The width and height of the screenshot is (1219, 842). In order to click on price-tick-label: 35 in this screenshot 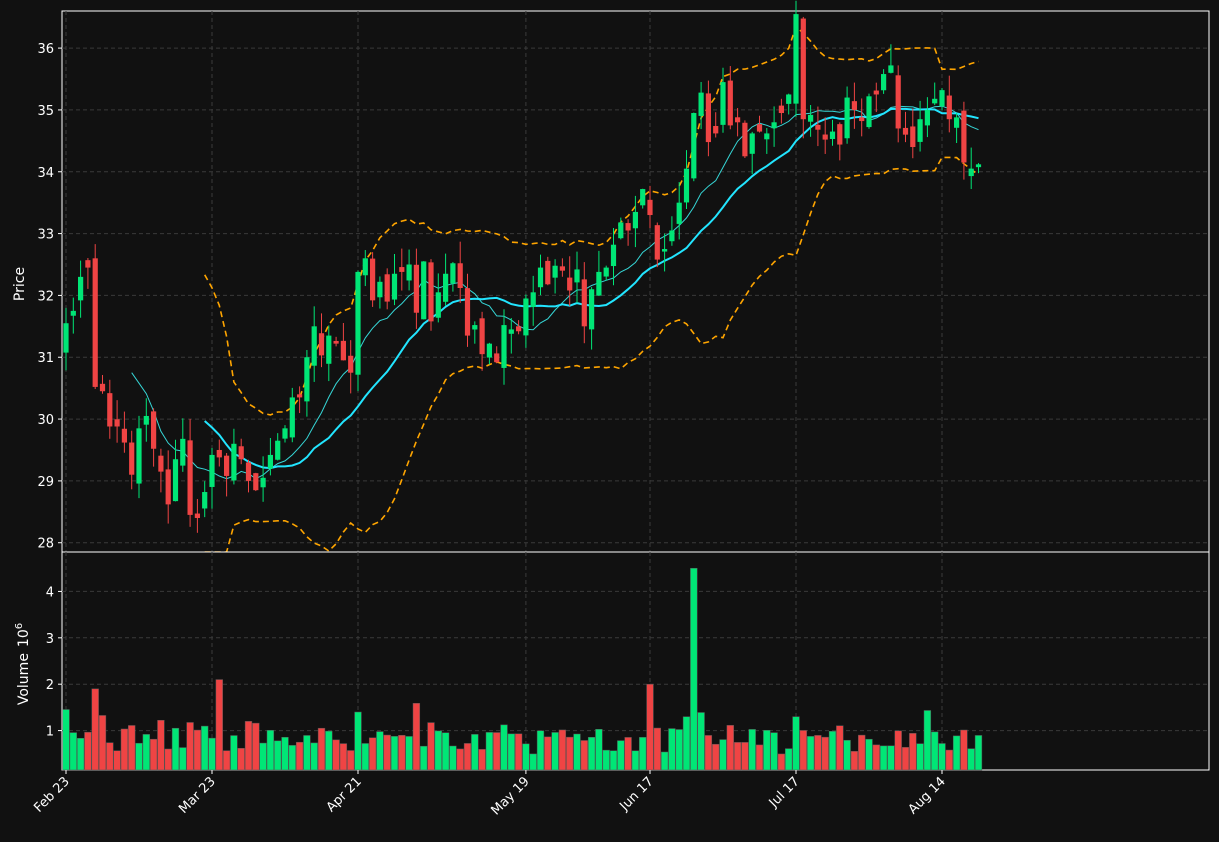, I will do `click(45, 111)`.